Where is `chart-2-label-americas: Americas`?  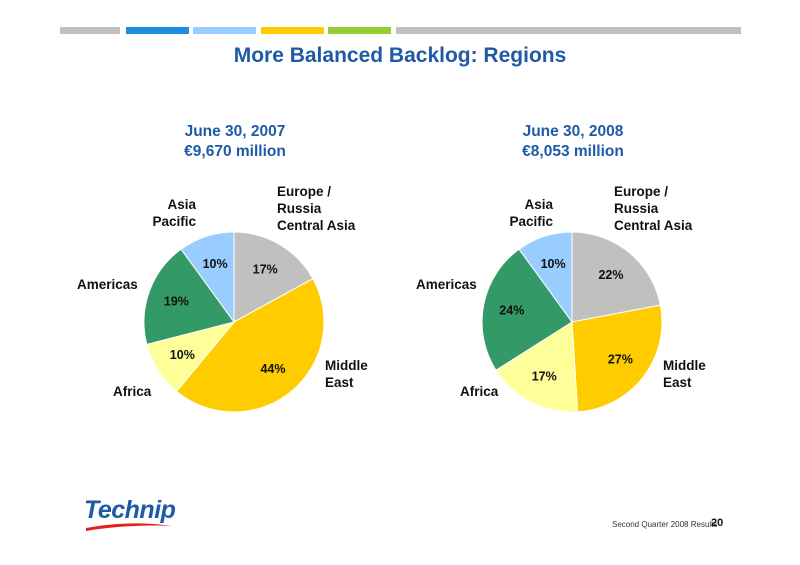 chart-2-label-americas: Americas is located at coordinates (446, 284).